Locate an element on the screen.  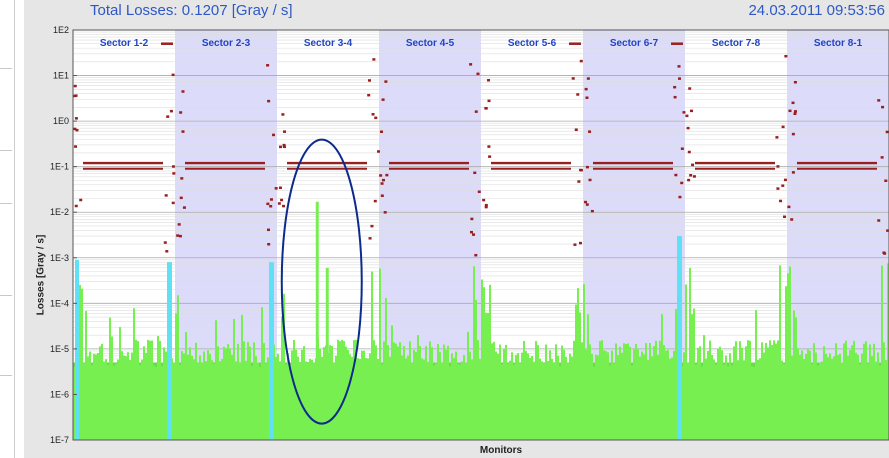
x-axis-label: Monitors is located at coordinates (501, 450).